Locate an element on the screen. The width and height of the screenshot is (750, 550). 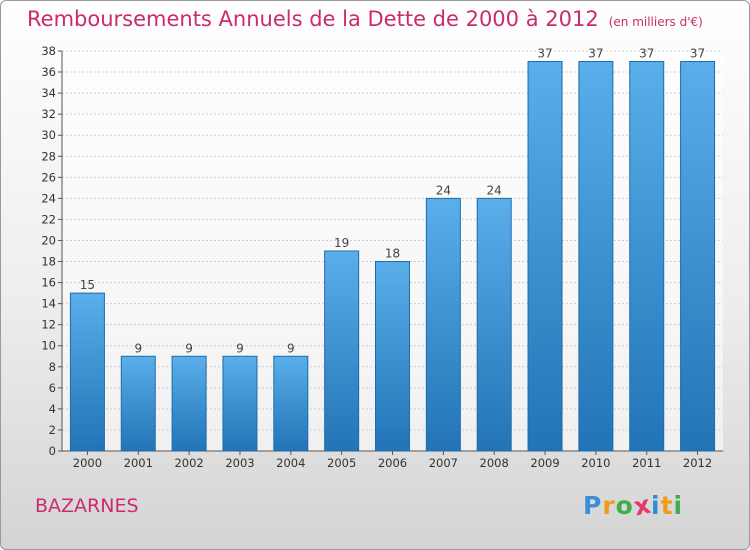
data-label: 18 is located at coordinates (392, 254).